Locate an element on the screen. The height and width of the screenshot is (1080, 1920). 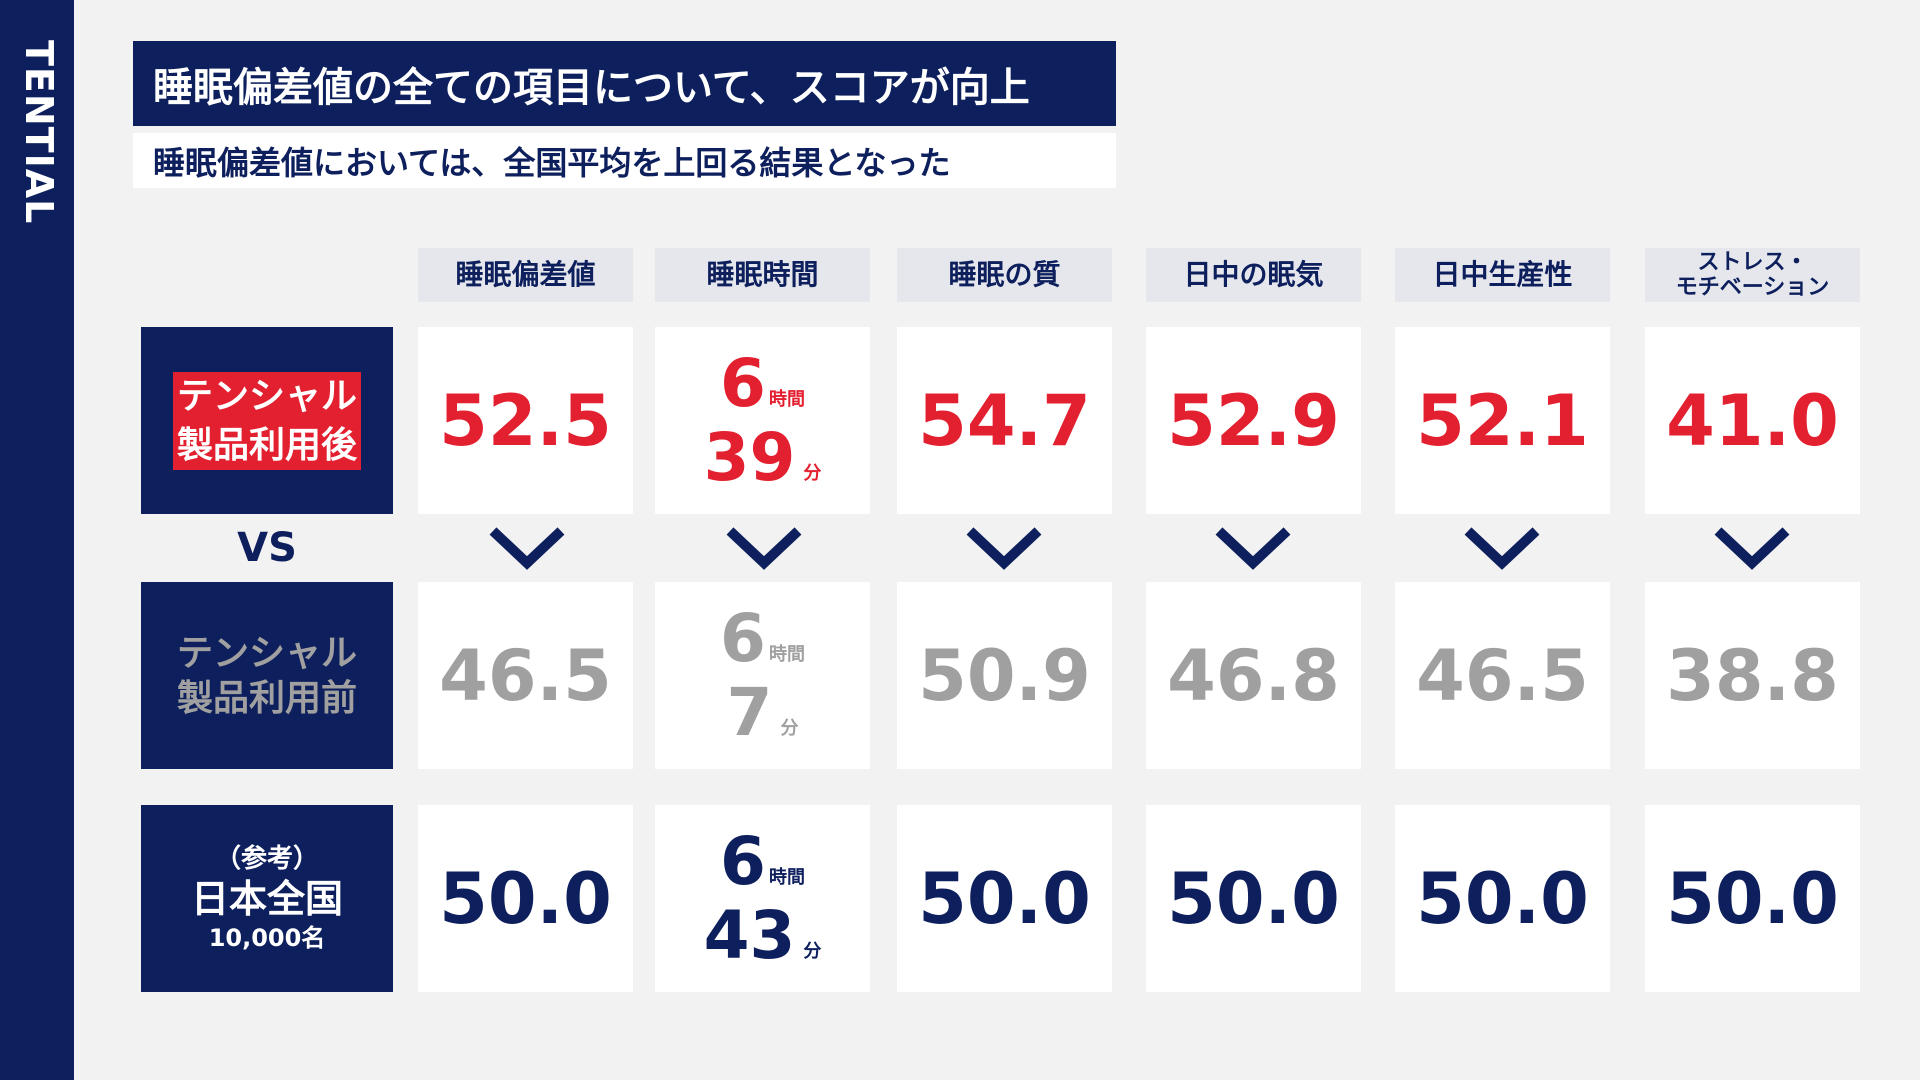
after-hours-unit: 時間 is located at coordinates (786, 399).